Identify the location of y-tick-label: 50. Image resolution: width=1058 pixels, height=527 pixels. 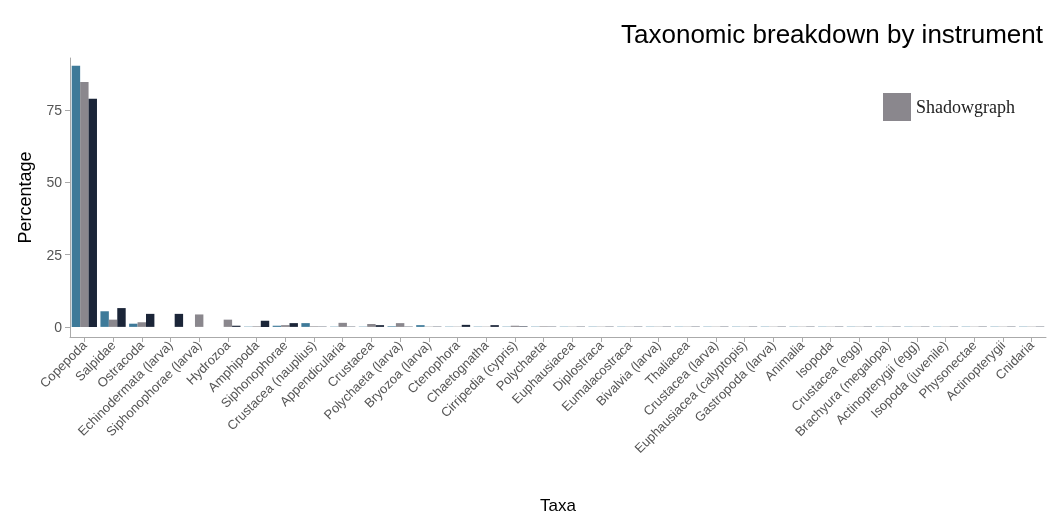
(54, 182).